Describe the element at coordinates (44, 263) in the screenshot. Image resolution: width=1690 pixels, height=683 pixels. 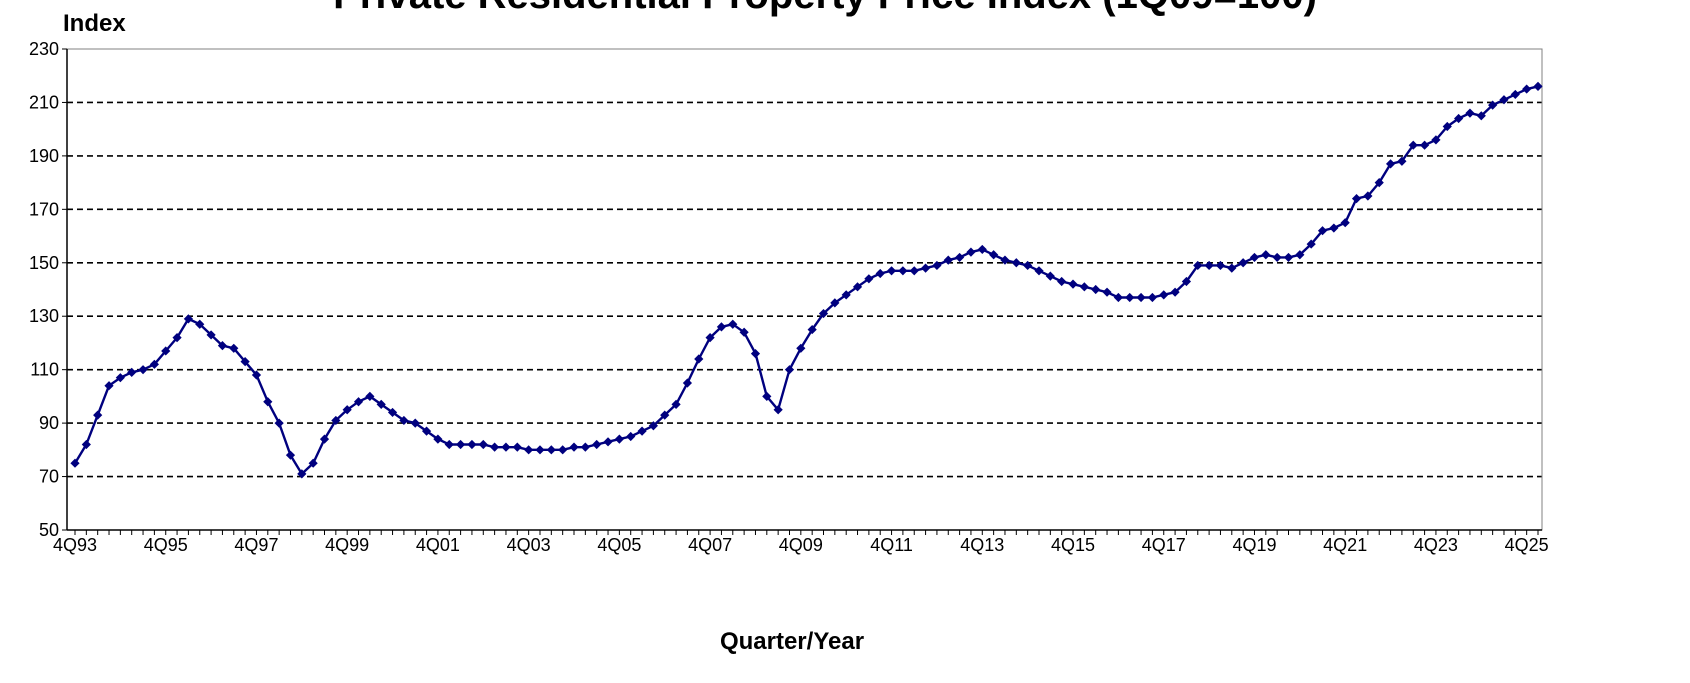
I see `y-tick-label: 150` at that location.